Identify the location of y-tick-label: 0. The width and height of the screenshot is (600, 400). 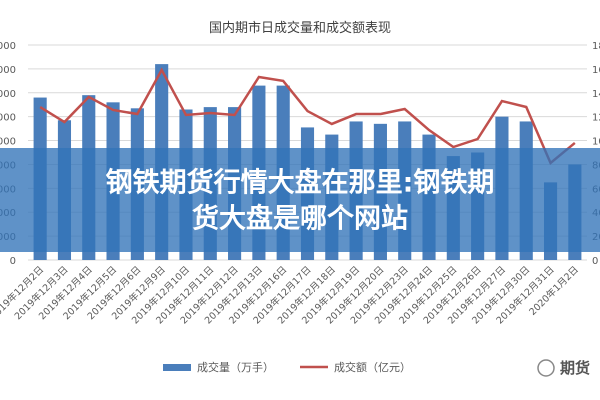
(13, 261).